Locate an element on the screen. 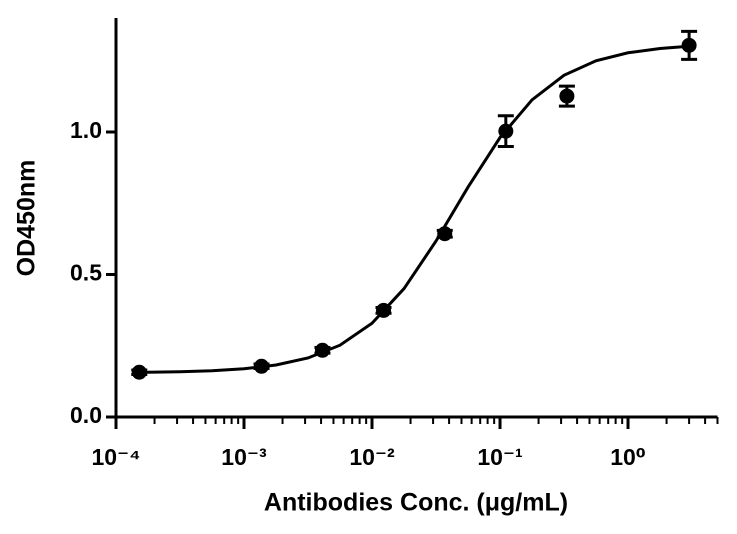 Image resolution: width=737 pixels, height=534 pixels. x-tick-label: 10⁻³ is located at coordinates (244, 457).